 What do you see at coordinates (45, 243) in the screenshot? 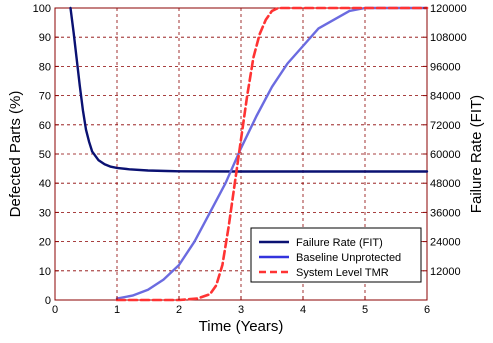
I see `y-tick-label: 20` at bounding box center [45, 243].